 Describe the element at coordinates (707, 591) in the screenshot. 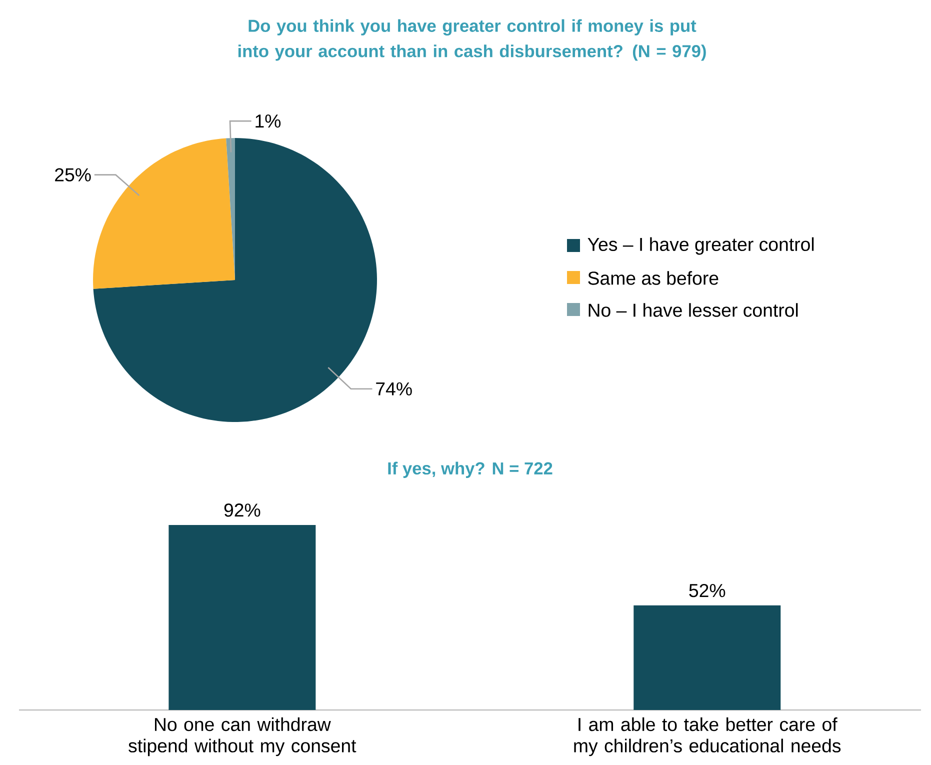

I see `data-label: 52%` at that location.